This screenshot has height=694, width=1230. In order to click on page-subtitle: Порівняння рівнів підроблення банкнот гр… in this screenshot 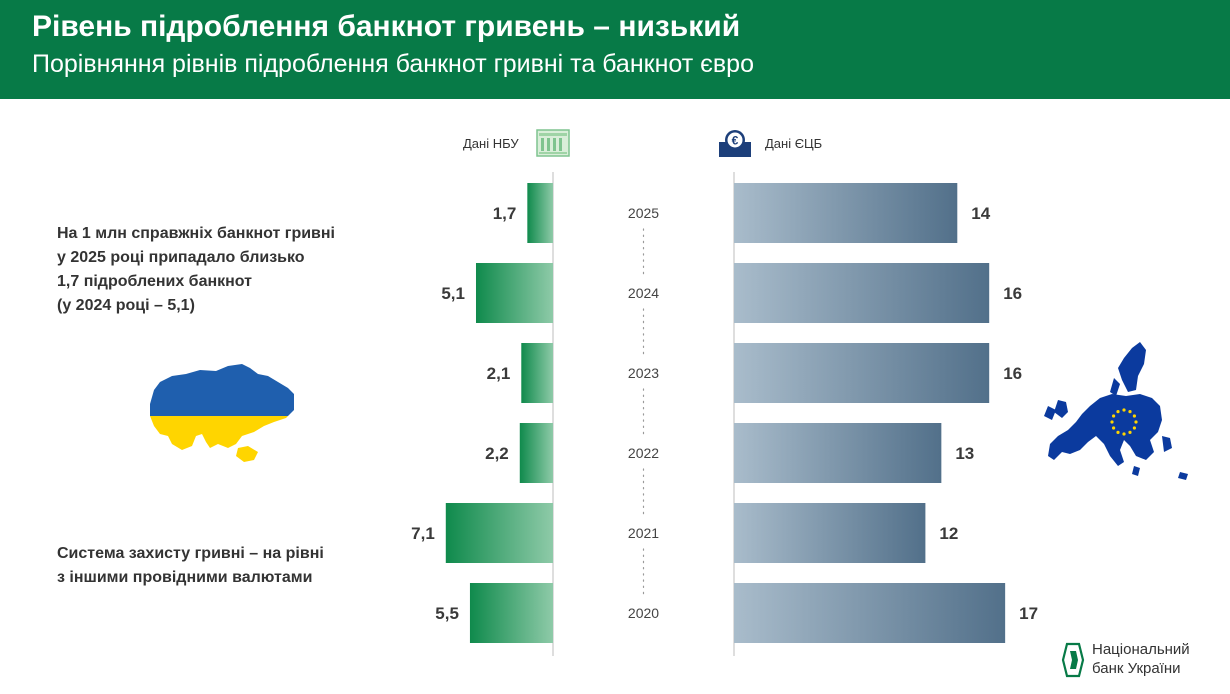, I will do `click(393, 64)`.